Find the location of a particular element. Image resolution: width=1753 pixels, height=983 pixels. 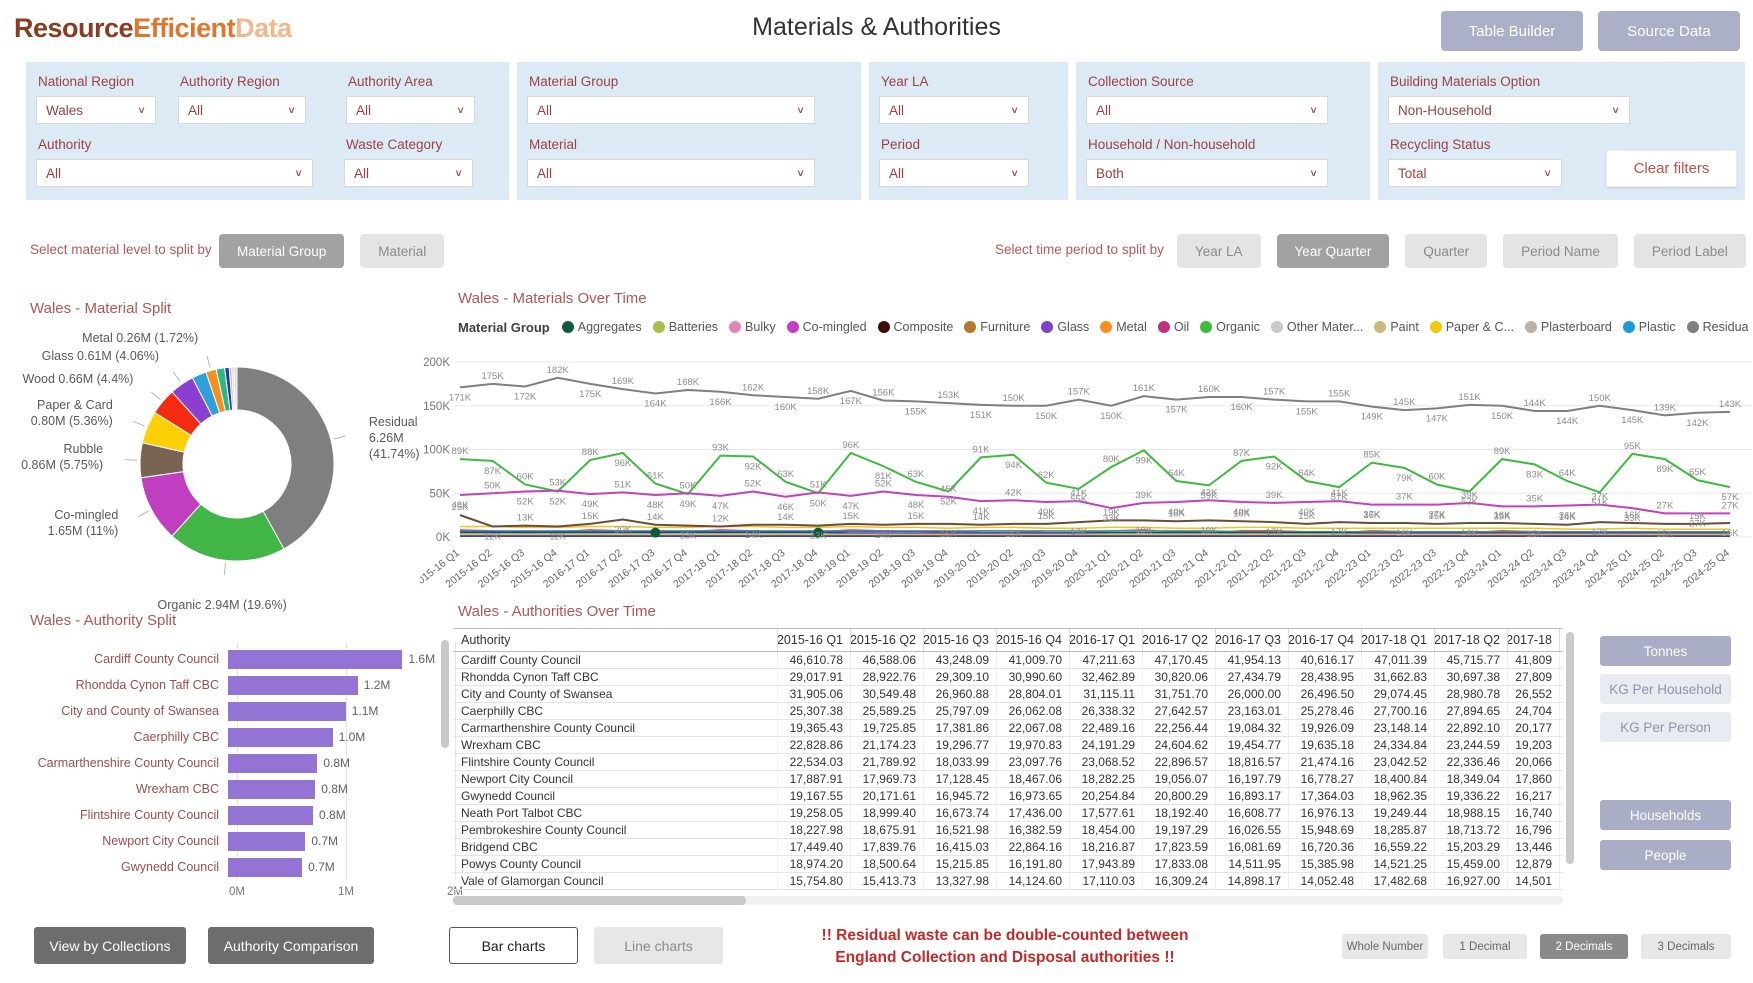

legend-item-glass: Glass is located at coordinates (1065, 327).